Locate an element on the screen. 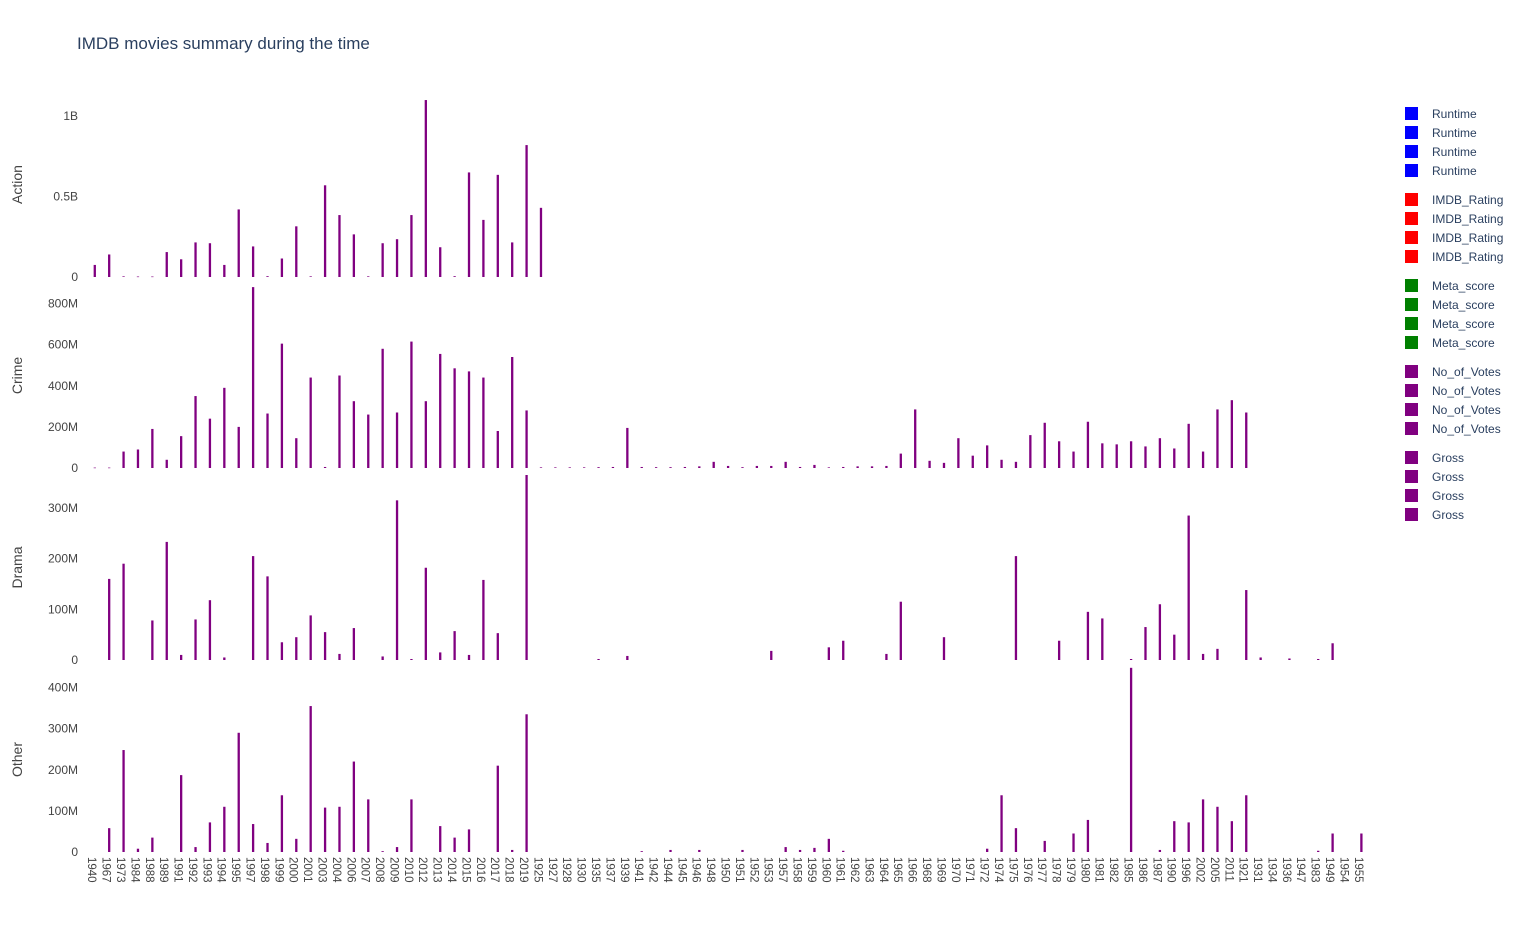 This screenshot has width=1529, height=932. x-tick-label: 1939 is located at coordinates (624, 870).